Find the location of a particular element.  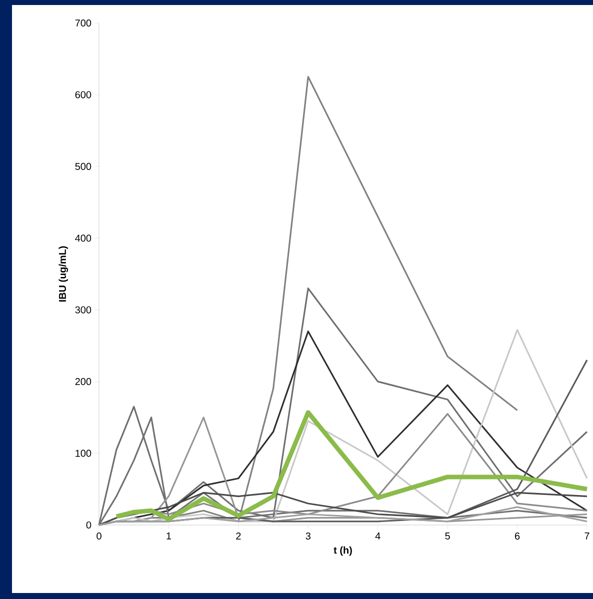

y-tick-label: 200 is located at coordinates (83, 382).